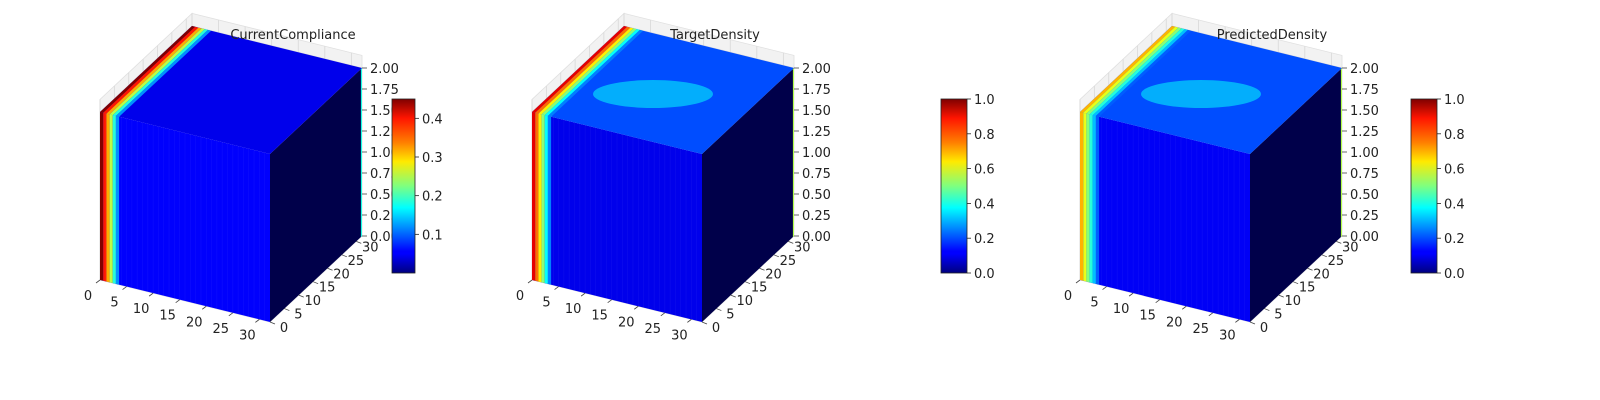 This screenshot has width=1600, height=400. What do you see at coordinates (617, 217) in the screenshot?
I see `cube-front-face` at bounding box center [617, 217].